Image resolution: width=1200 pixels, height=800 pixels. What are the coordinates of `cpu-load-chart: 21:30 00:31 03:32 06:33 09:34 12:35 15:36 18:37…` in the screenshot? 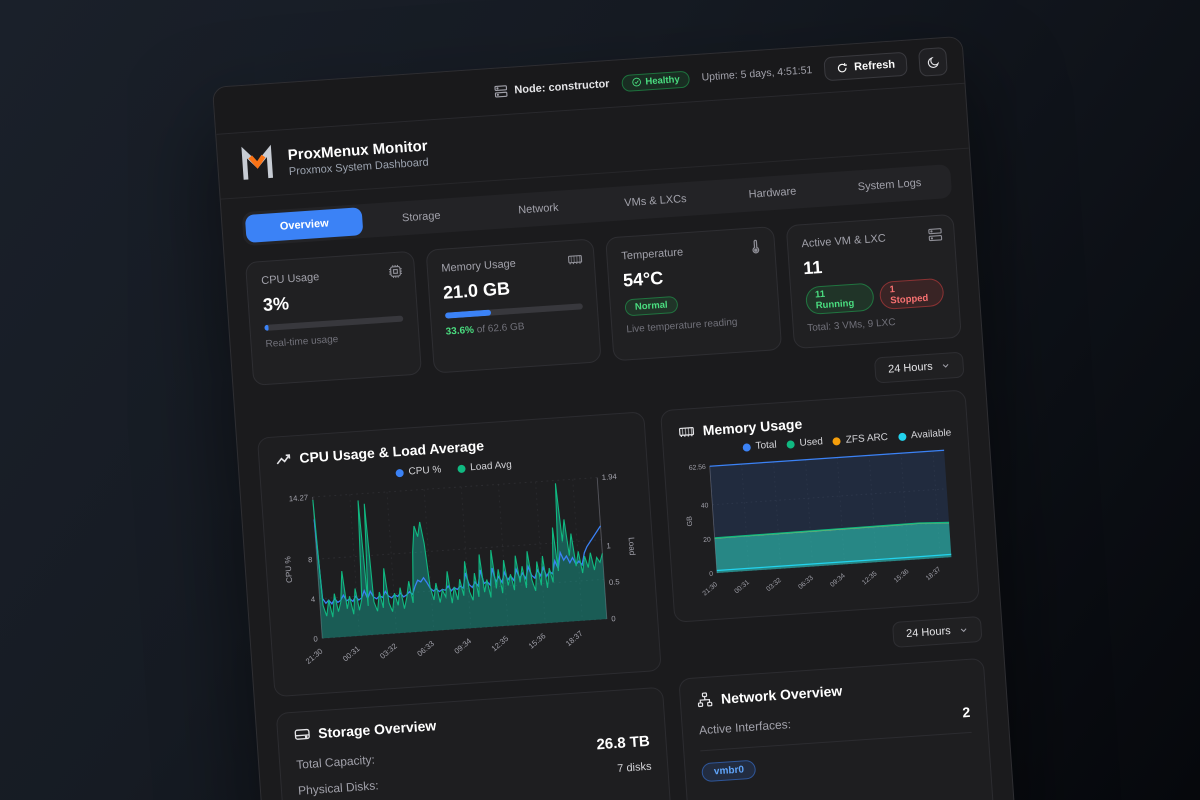 It's located at (460, 569).